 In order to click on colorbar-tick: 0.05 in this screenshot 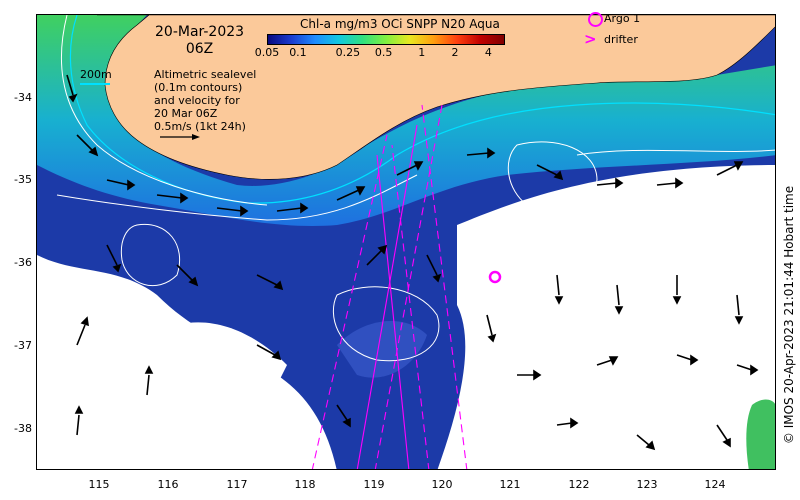, I will do `click(267, 52)`.